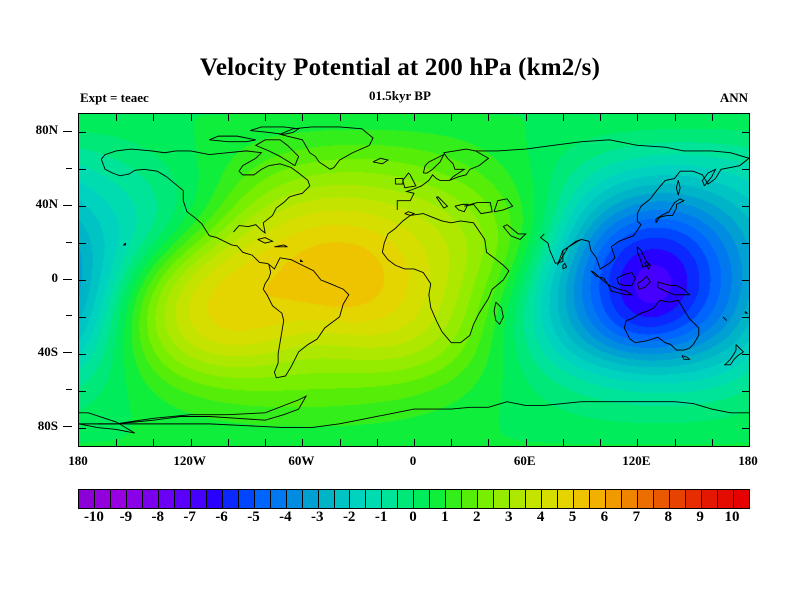 This screenshot has height=600, width=800. What do you see at coordinates (668, 517) in the screenshot?
I see `colorbar-tick-label: 8` at bounding box center [668, 517].